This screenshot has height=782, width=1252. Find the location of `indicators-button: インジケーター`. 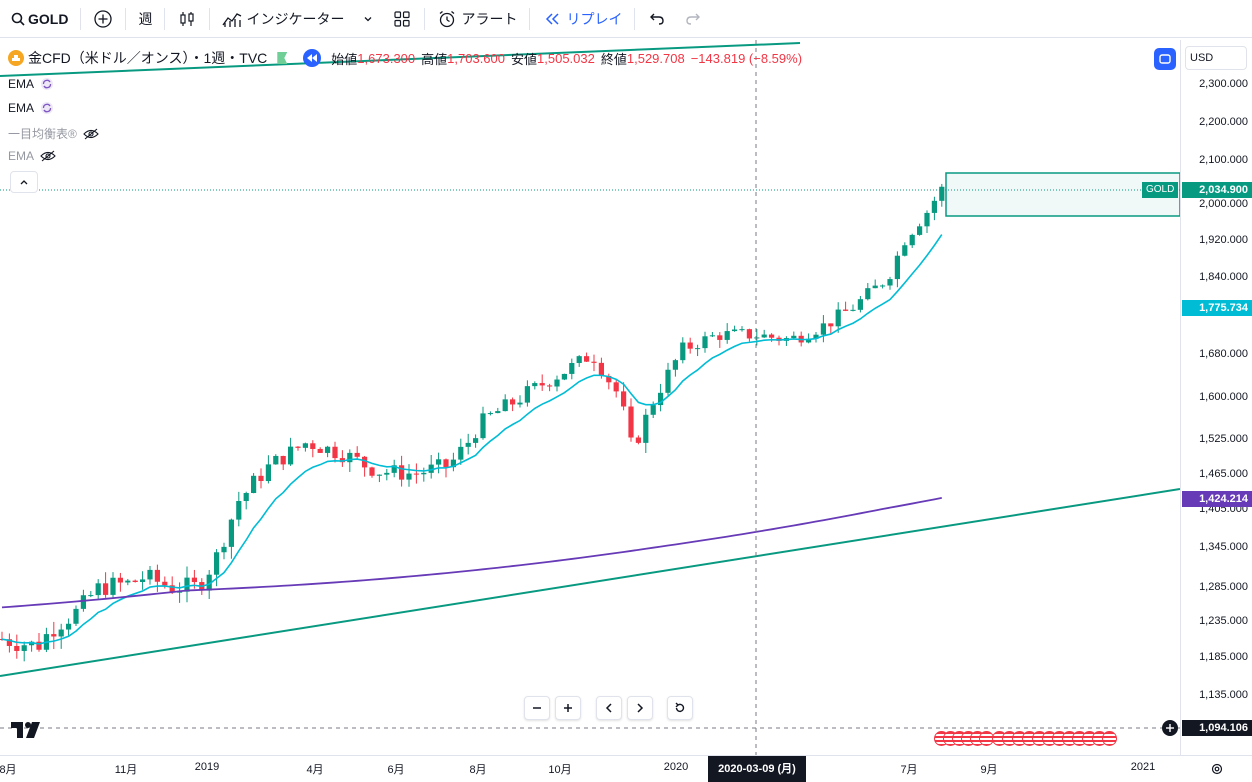

indicators-button: インジケーター is located at coordinates (283, 19).